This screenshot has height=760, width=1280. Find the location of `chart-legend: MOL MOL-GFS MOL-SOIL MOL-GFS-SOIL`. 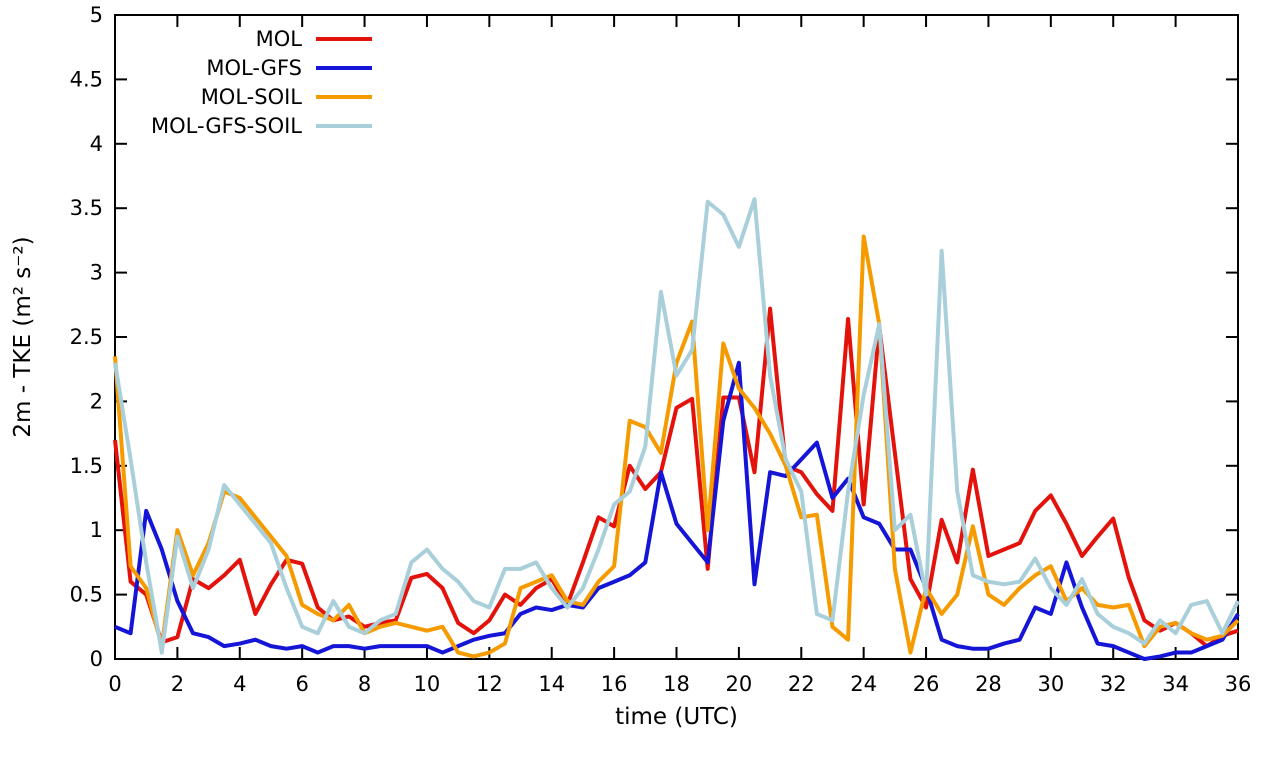

chart-legend: MOL MOL-GFS MOL-SOIL MOL-GFS-SOIL is located at coordinates (246, 82).